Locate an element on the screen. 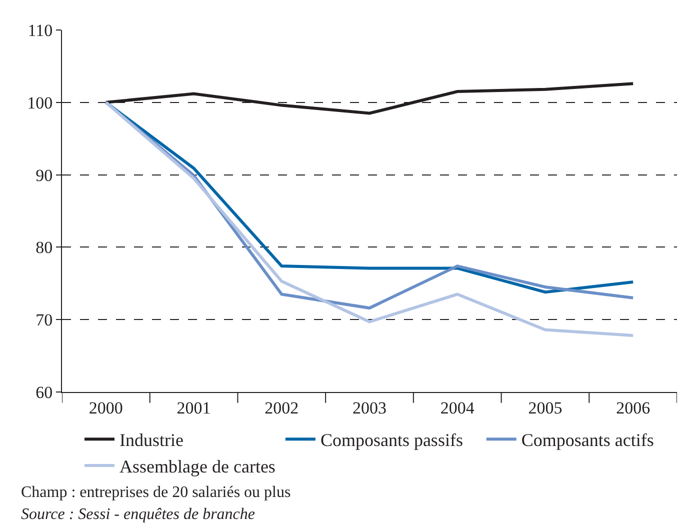 The image size is (684, 528). y-tick-label: 90 is located at coordinates (44, 175).